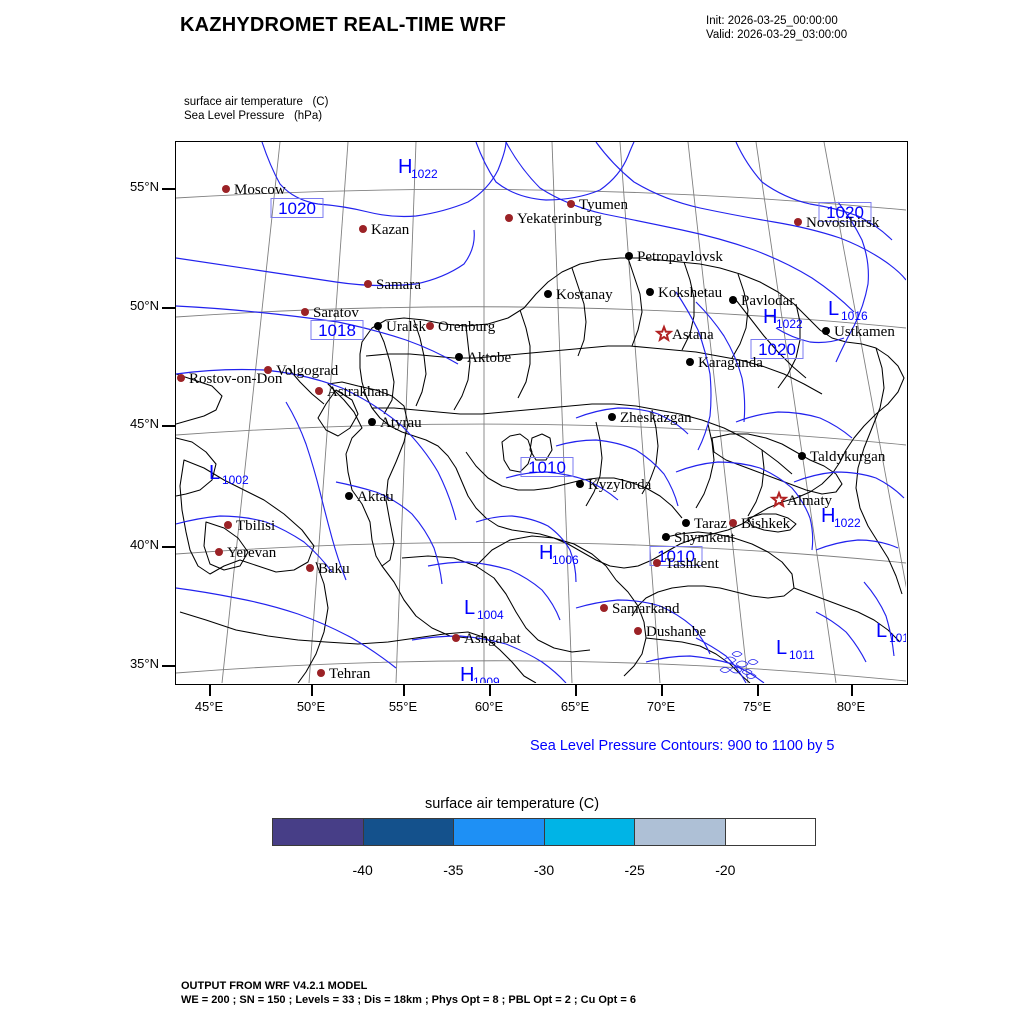 This screenshot has width=1024, height=1024. I want to click on svg-text: 1011, so click(802, 655).